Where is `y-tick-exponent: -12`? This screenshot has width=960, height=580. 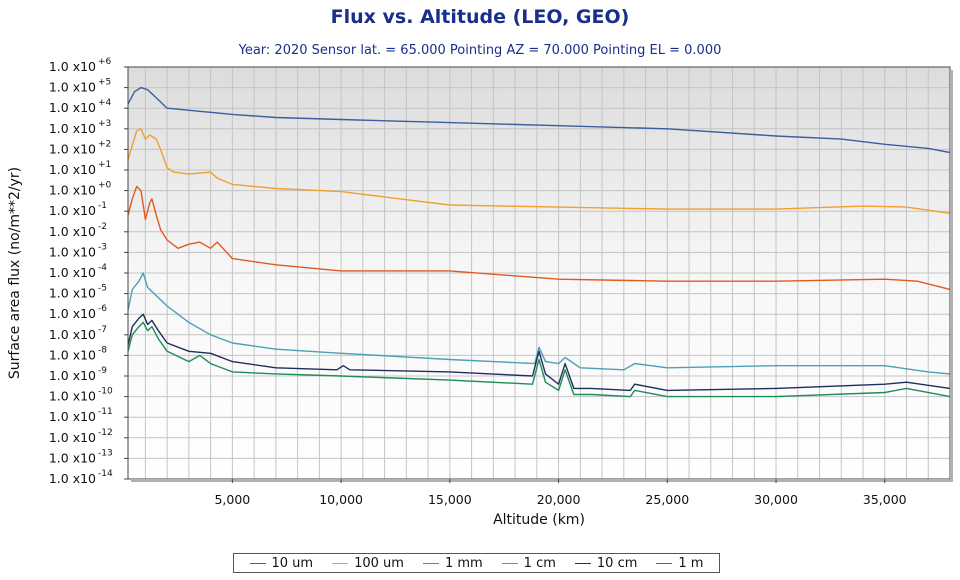
y-tick-exponent: -12 is located at coordinates (105, 433).